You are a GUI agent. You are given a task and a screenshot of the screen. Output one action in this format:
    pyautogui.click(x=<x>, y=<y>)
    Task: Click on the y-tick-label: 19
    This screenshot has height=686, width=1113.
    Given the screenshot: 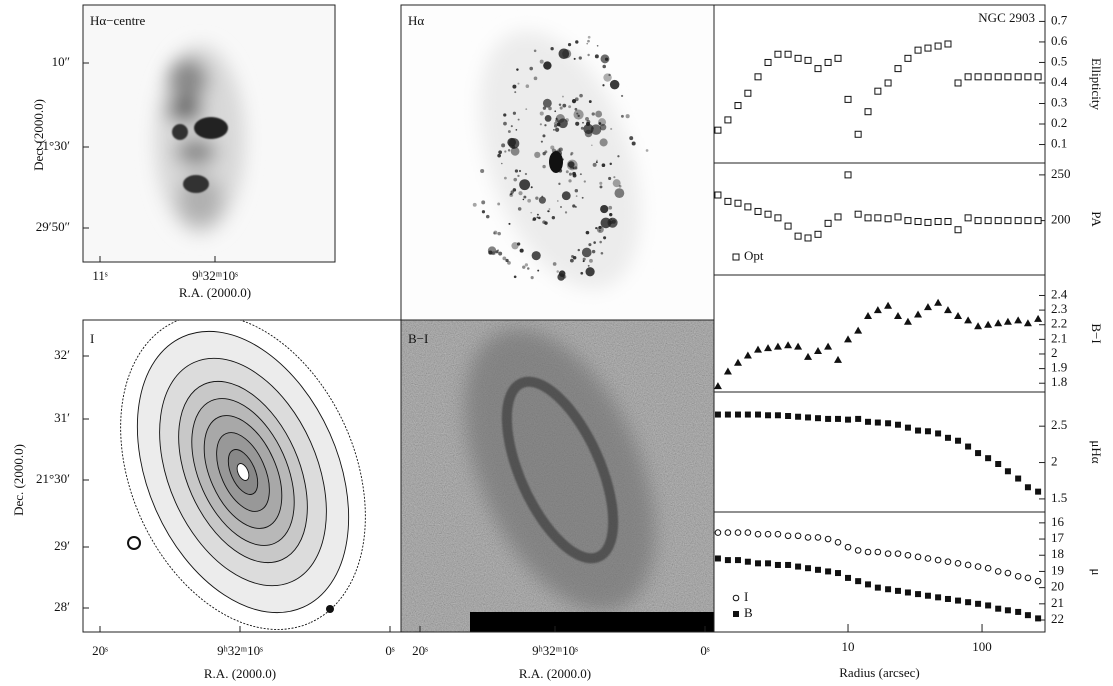 What is the action you would take?
    pyautogui.click(x=1057, y=569)
    